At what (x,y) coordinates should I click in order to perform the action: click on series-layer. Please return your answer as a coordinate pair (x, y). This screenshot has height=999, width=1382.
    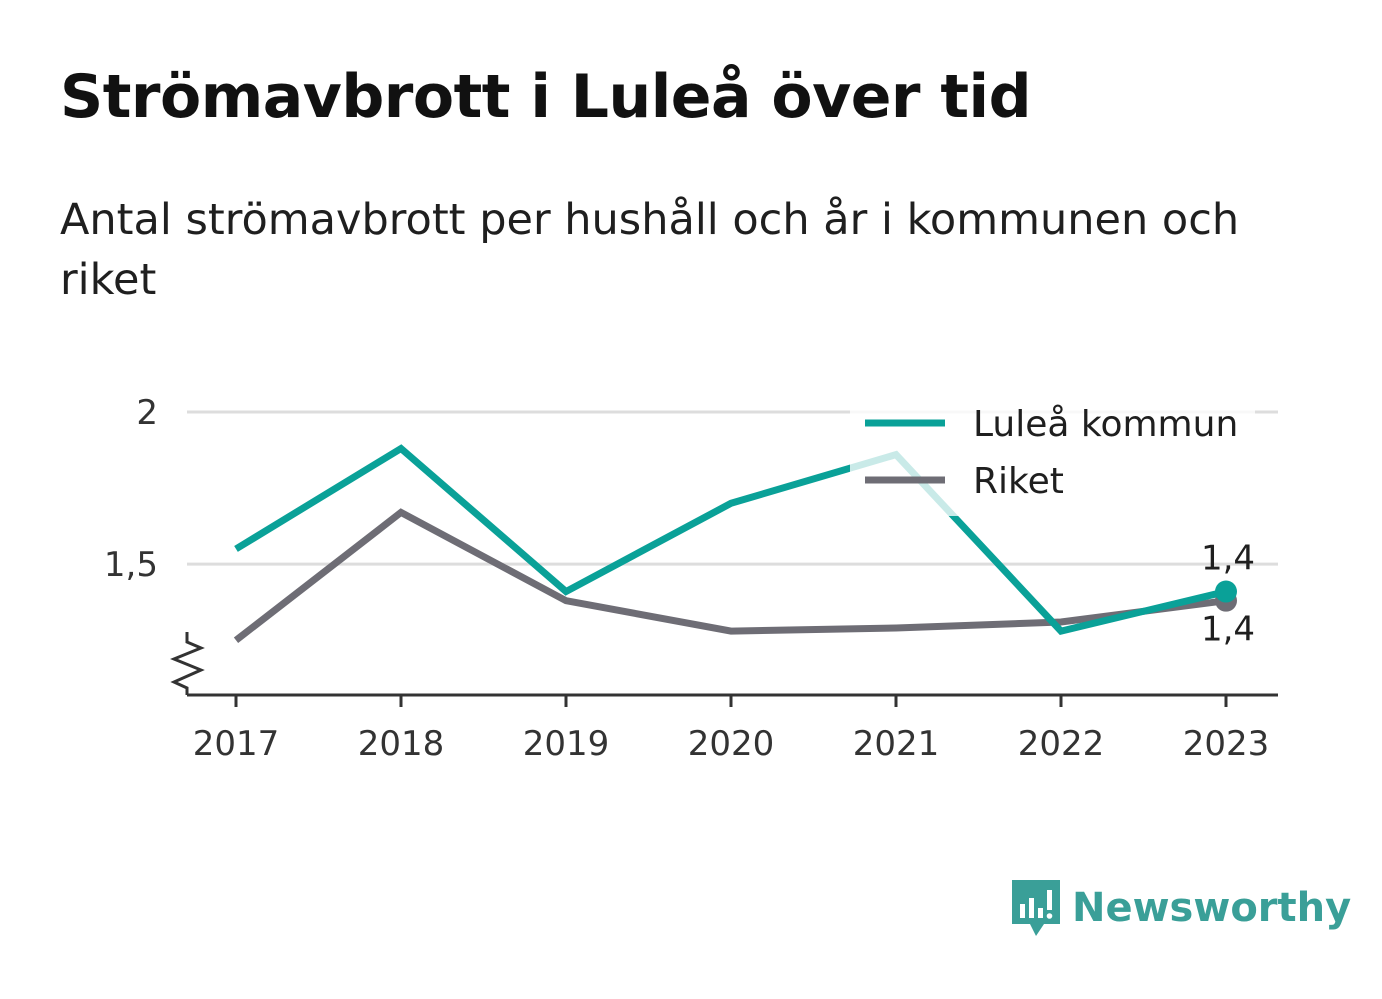
    Looking at the image, I should click on (735, 543).